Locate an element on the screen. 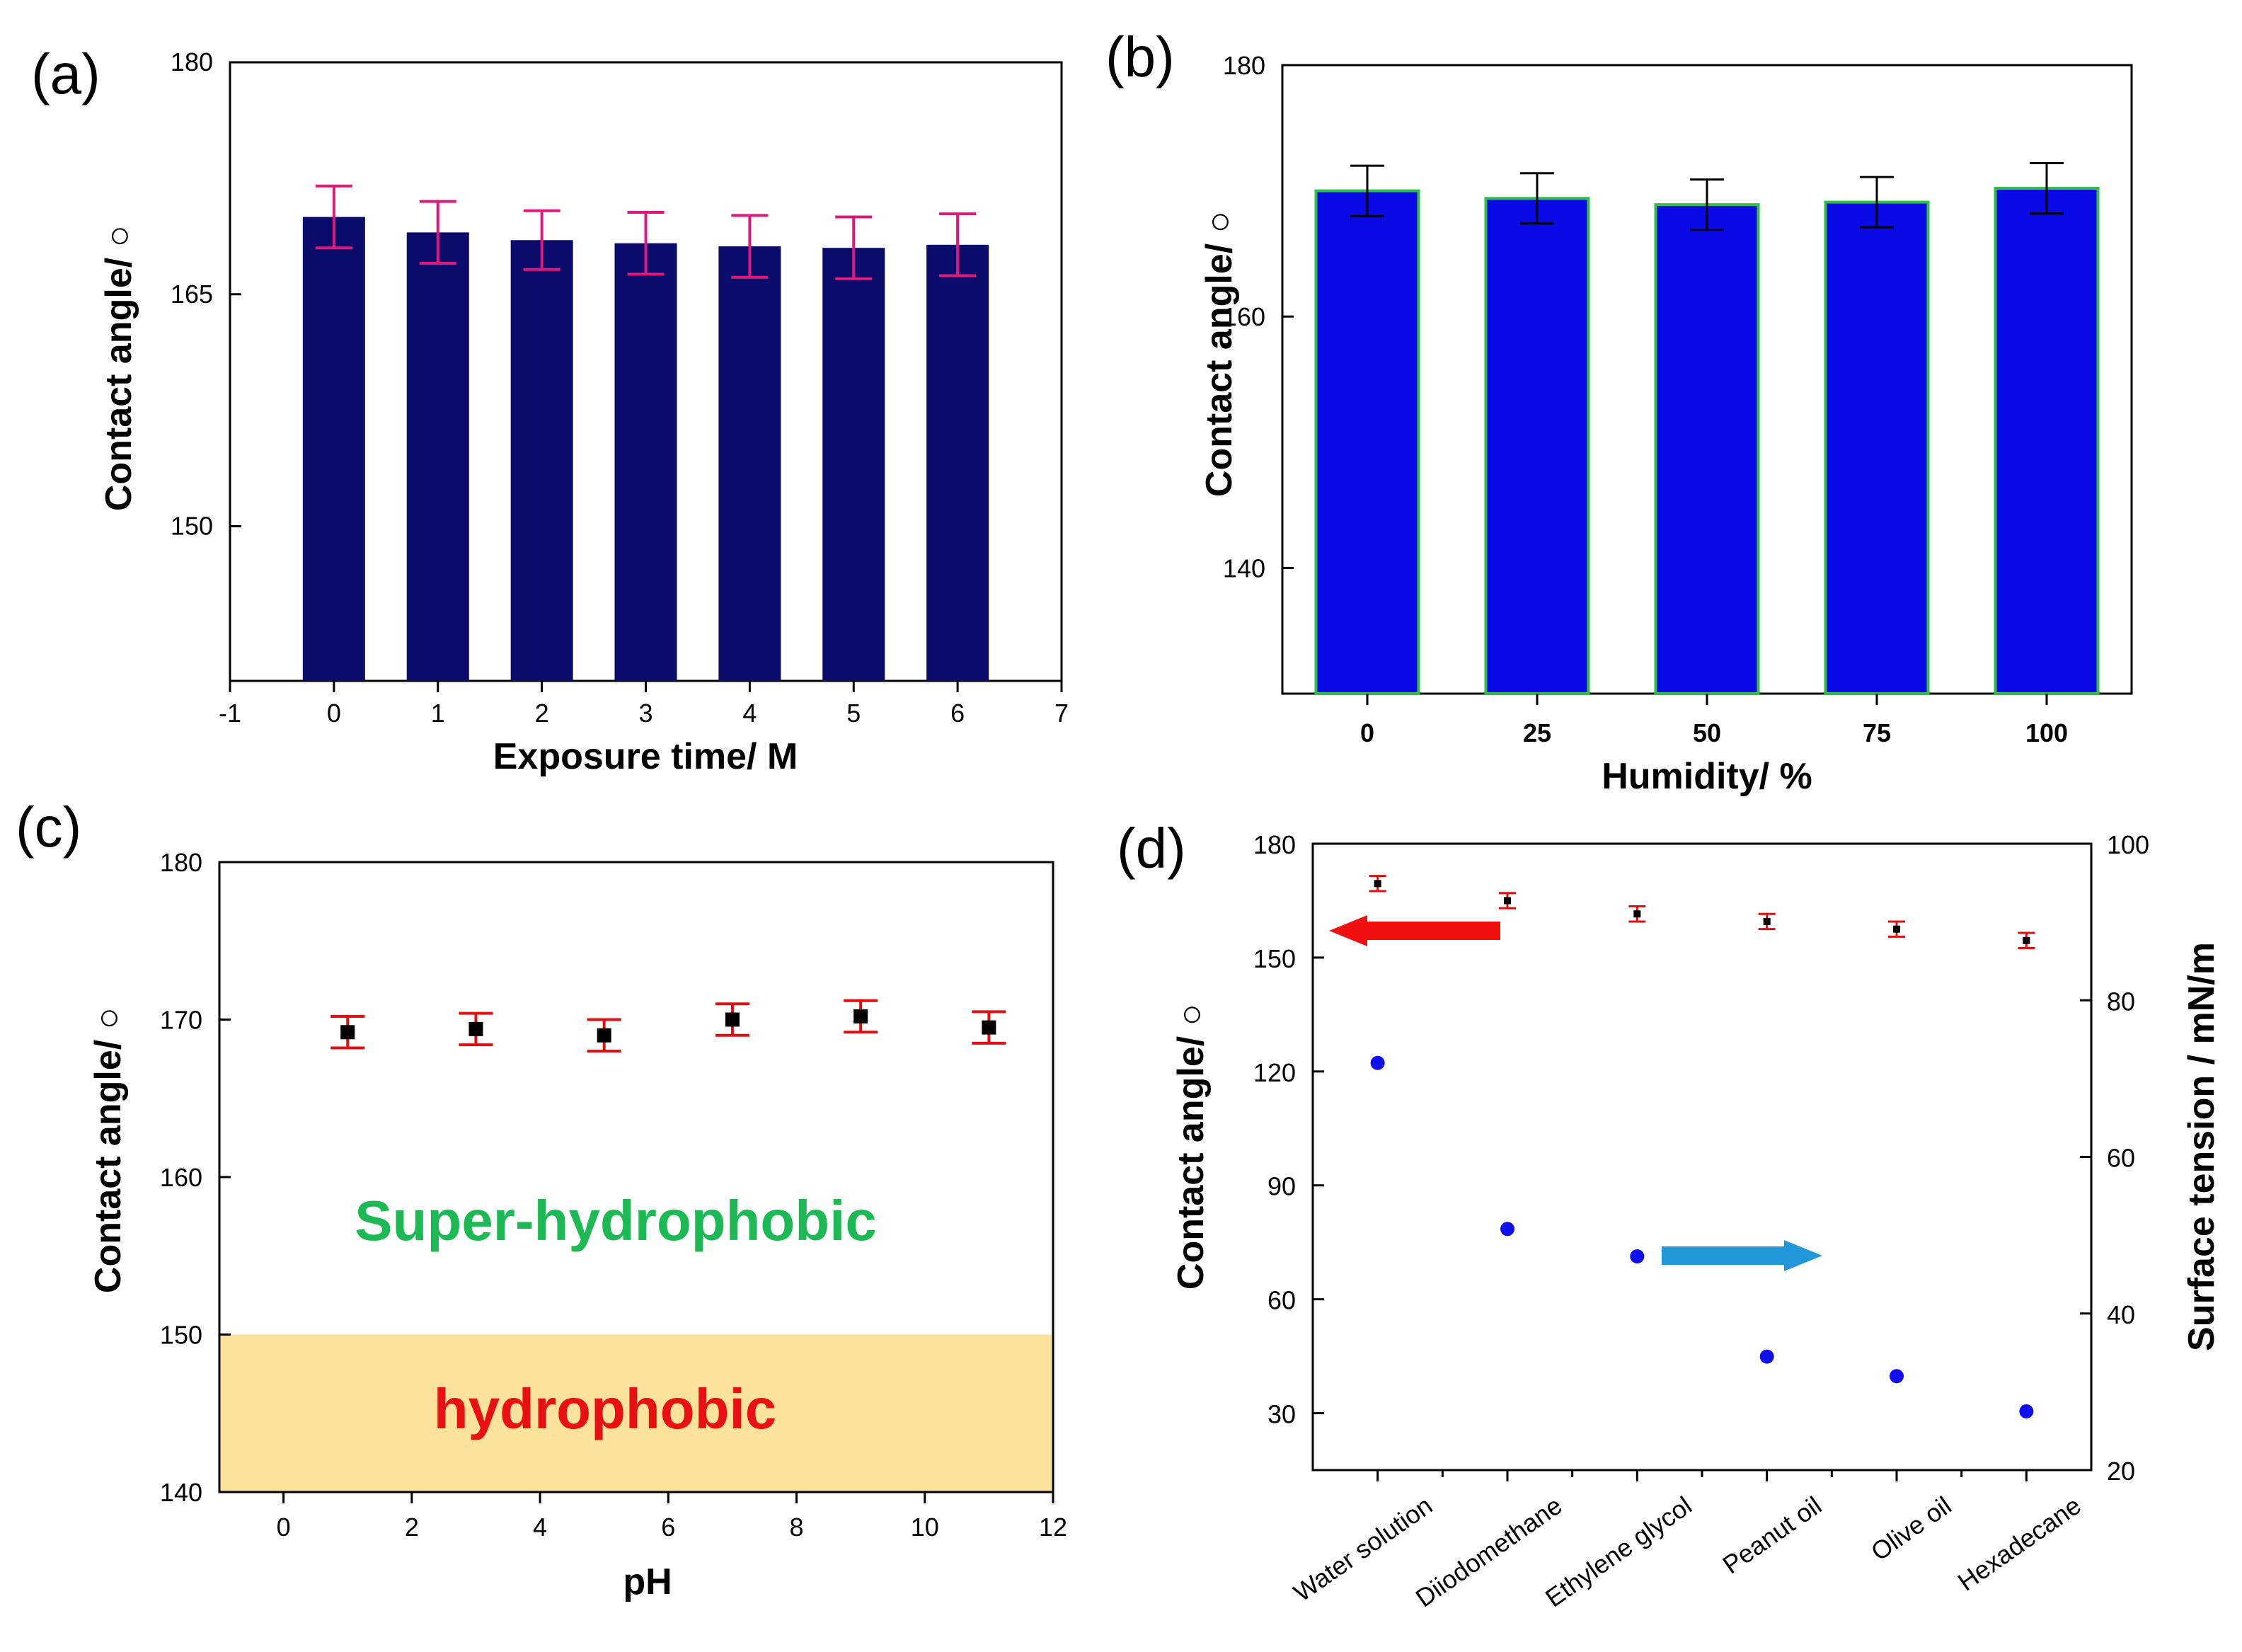  panel-a-error-bars is located at coordinates (646, 232).